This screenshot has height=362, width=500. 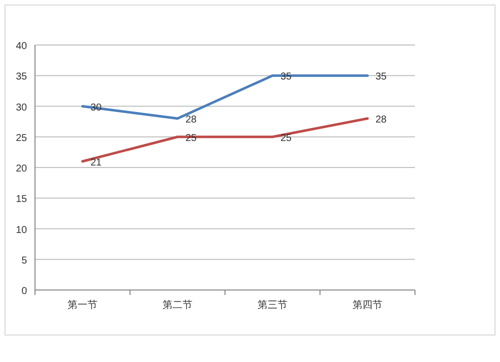 What do you see at coordinates (382, 77) in the screenshot?
I see `data-label: 35` at bounding box center [382, 77].